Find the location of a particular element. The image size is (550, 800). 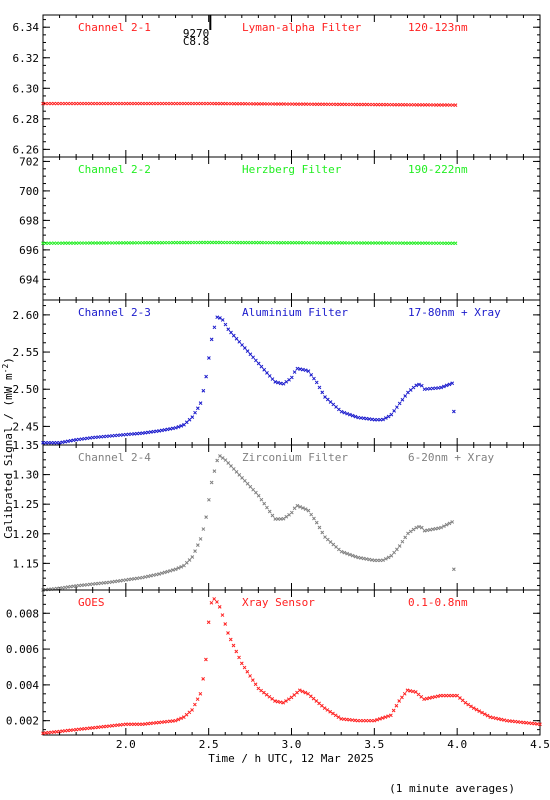

panel-label: Lyman-alpha Filter is located at coordinates (302, 27).